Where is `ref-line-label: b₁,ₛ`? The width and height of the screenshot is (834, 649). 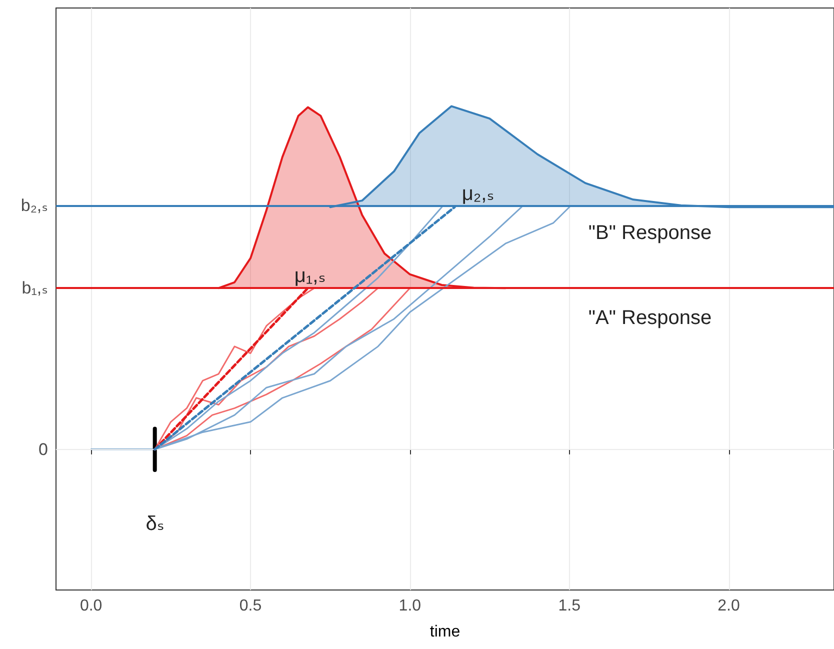 ref-line-label: b₁,ₛ is located at coordinates (35, 288).